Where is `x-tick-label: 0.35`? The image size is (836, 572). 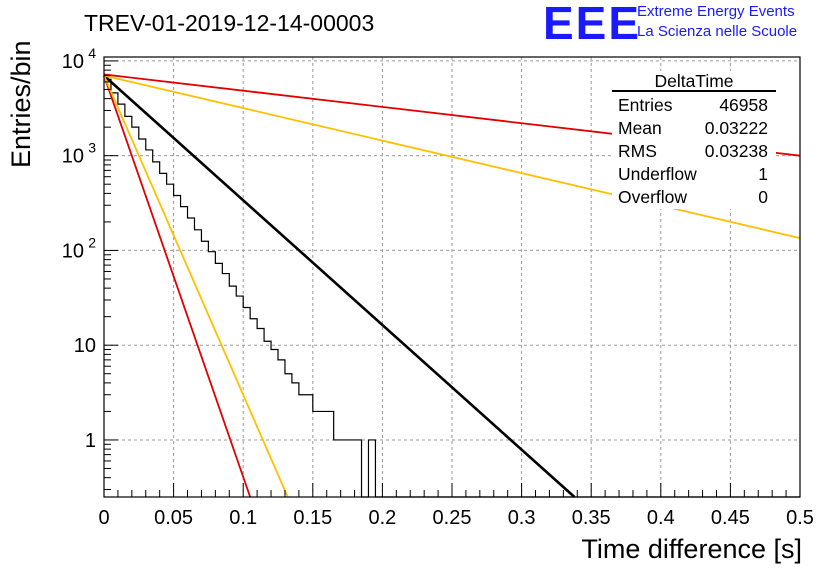
x-tick-label: 0.35 is located at coordinates (591, 518).